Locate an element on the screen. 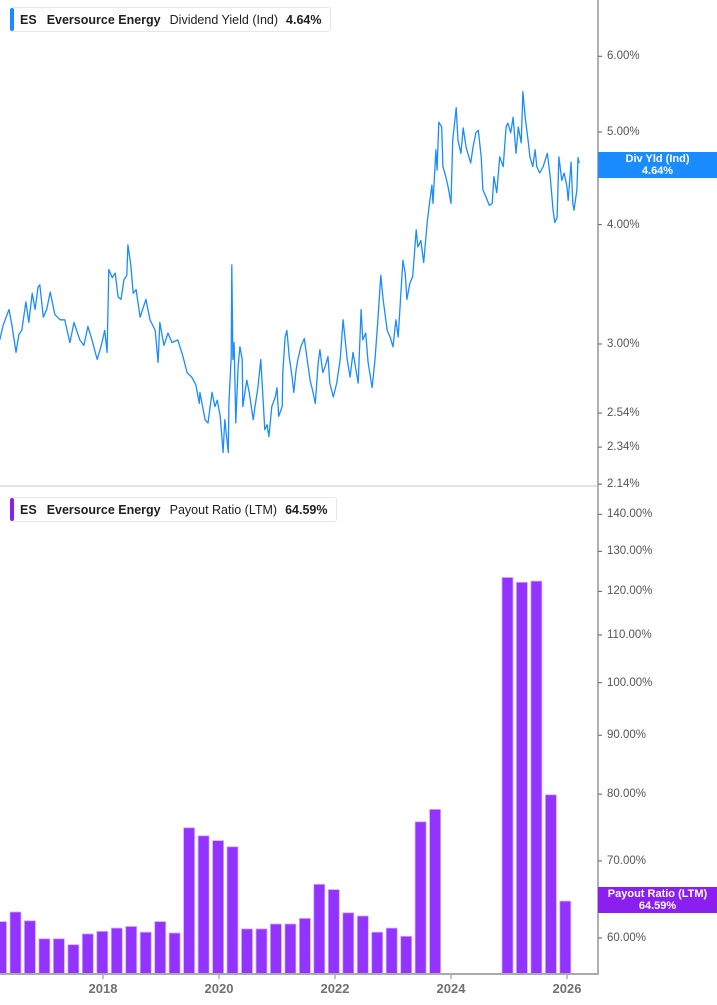 The width and height of the screenshot is (717, 1005). x-tick-label: 2020 is located at coordinates (219, 988).